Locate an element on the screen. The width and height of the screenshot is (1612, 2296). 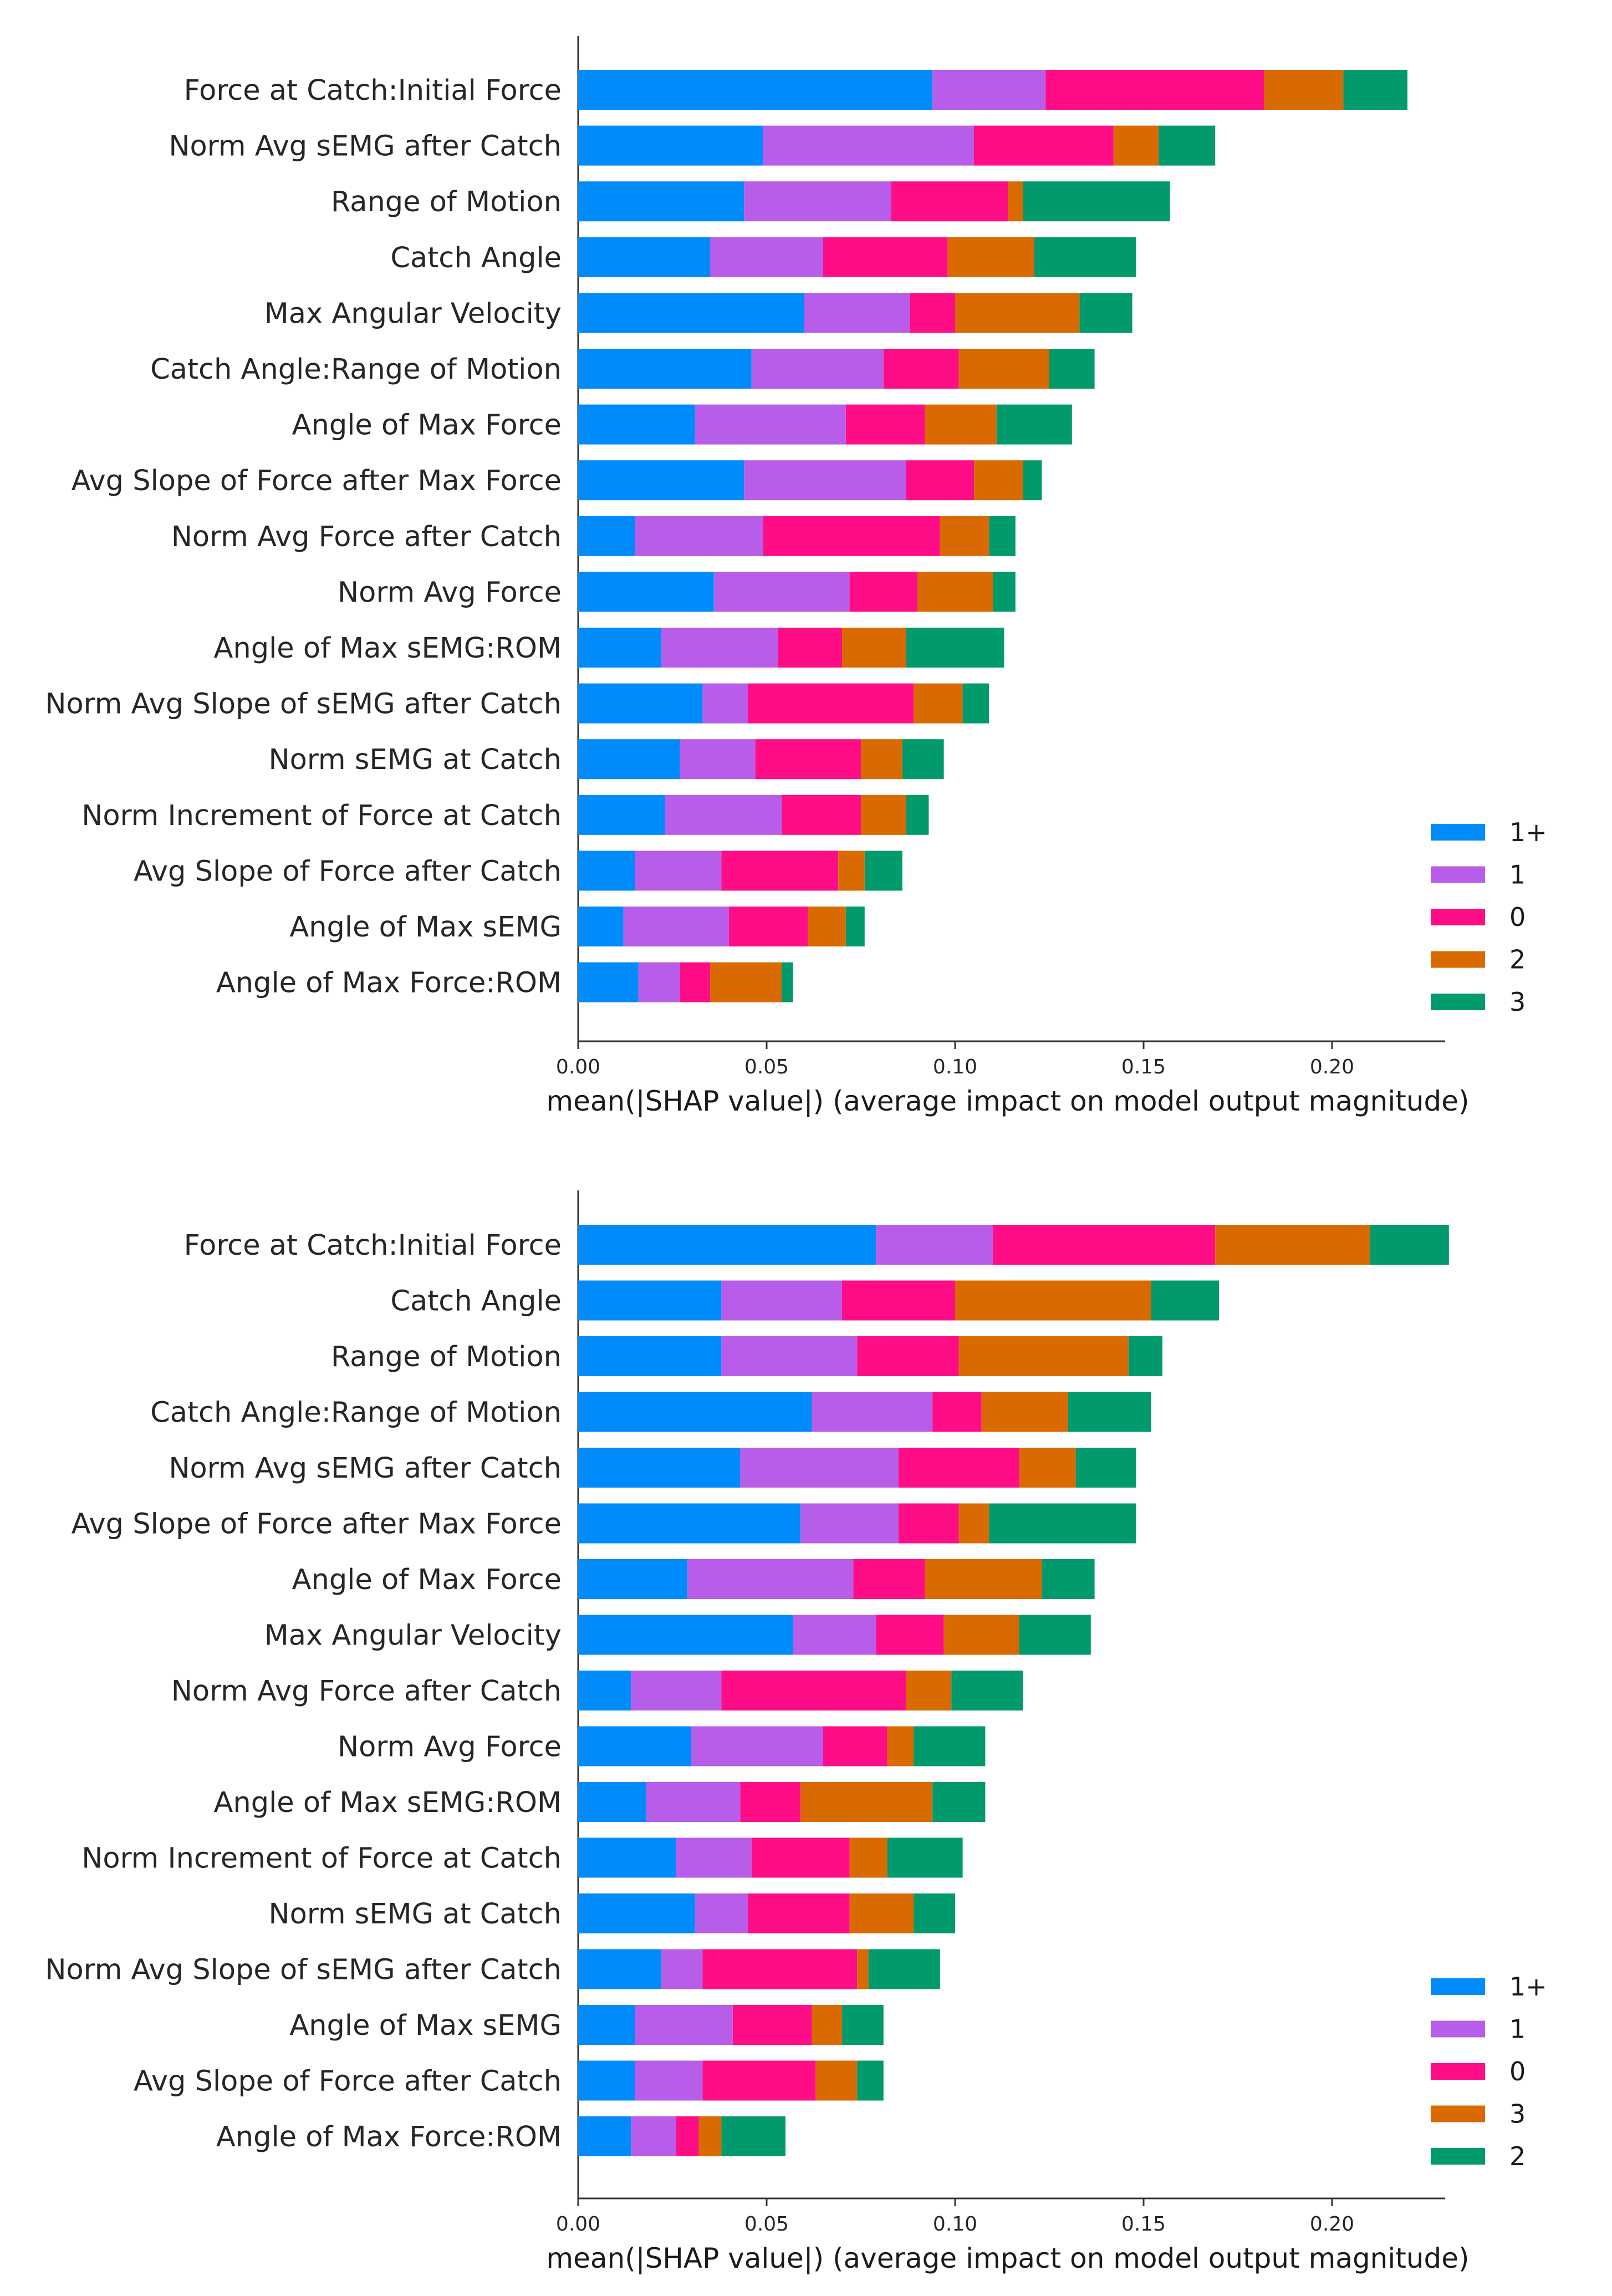
category-label: Max Angular Velocity is located at coordinates (413, 1636).